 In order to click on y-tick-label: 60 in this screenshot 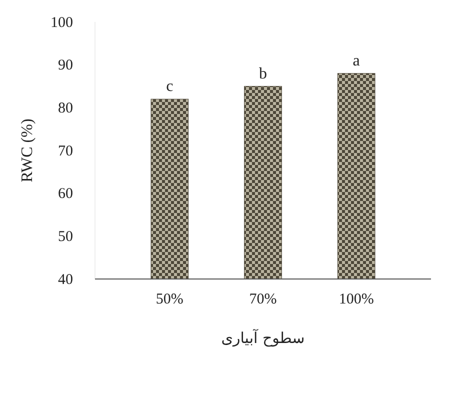, I will do `click(65, 194)`.